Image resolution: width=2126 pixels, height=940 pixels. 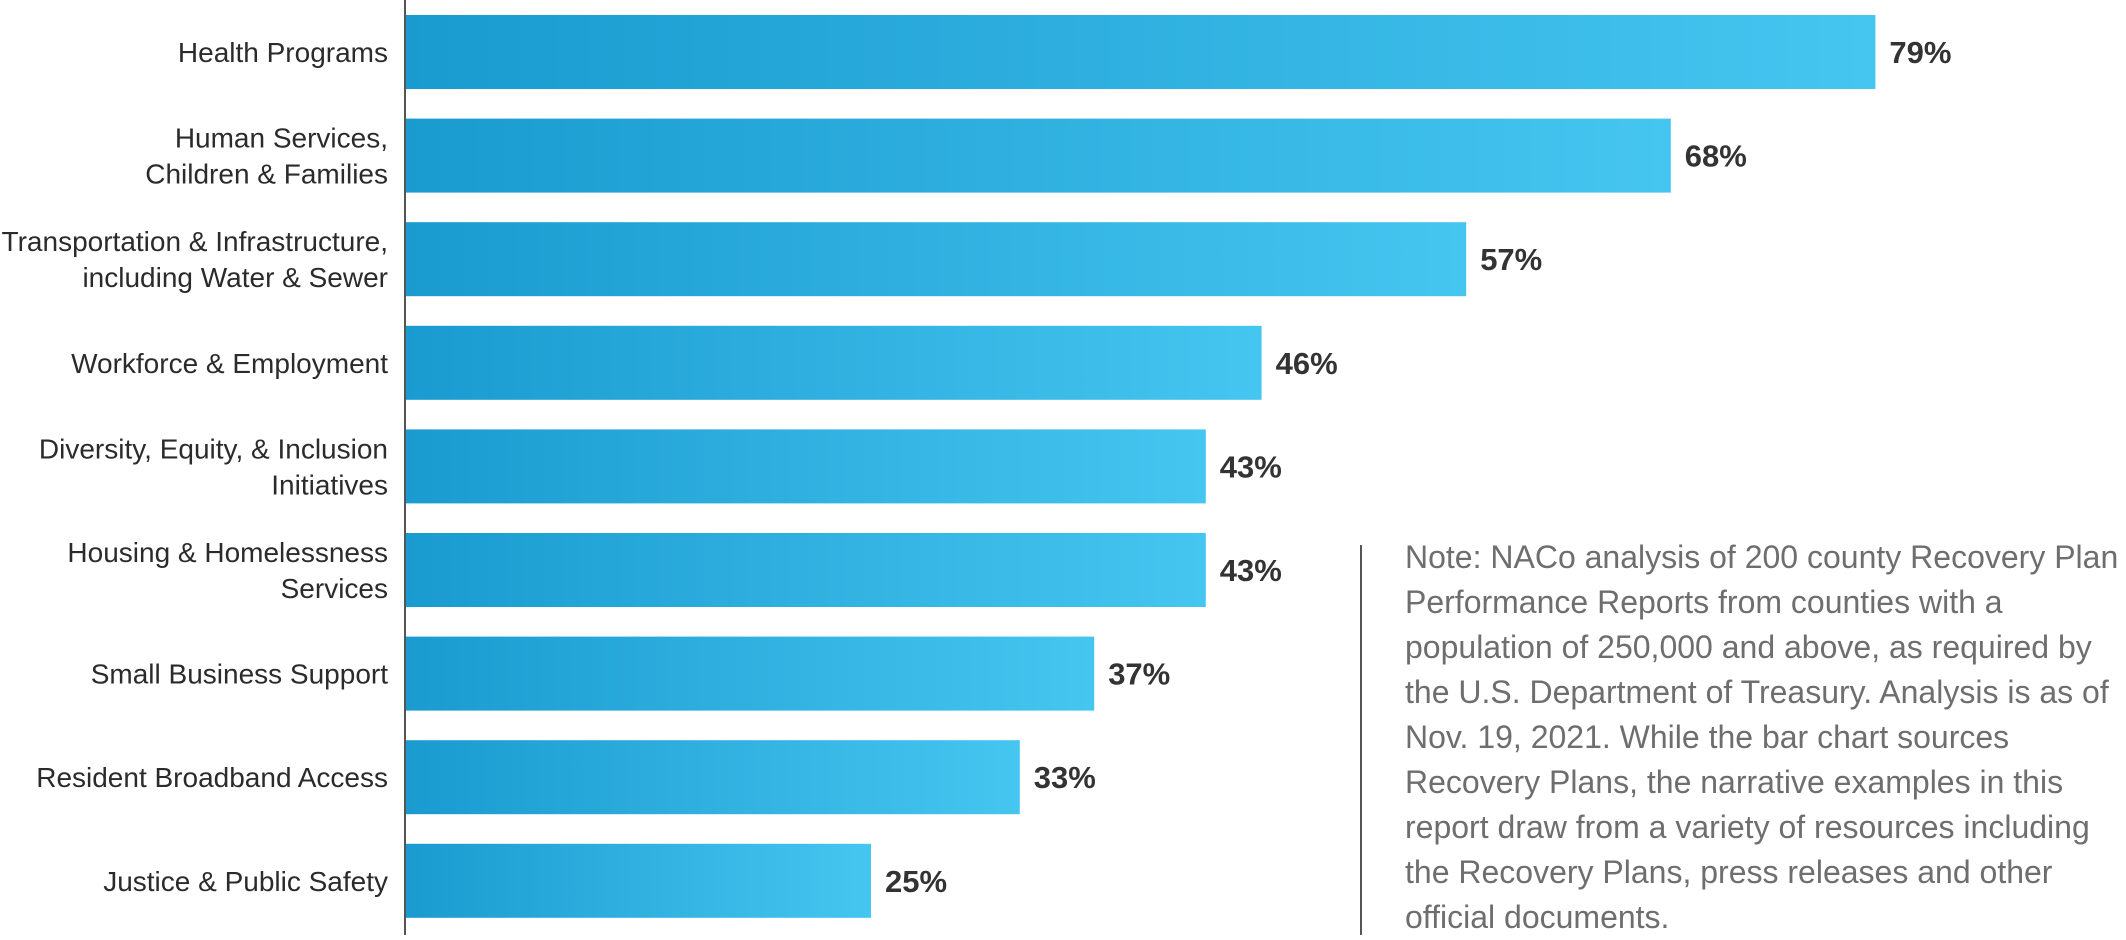 I want to click on category-label-line: Workforce & Employment, so click(x=229, y=363).